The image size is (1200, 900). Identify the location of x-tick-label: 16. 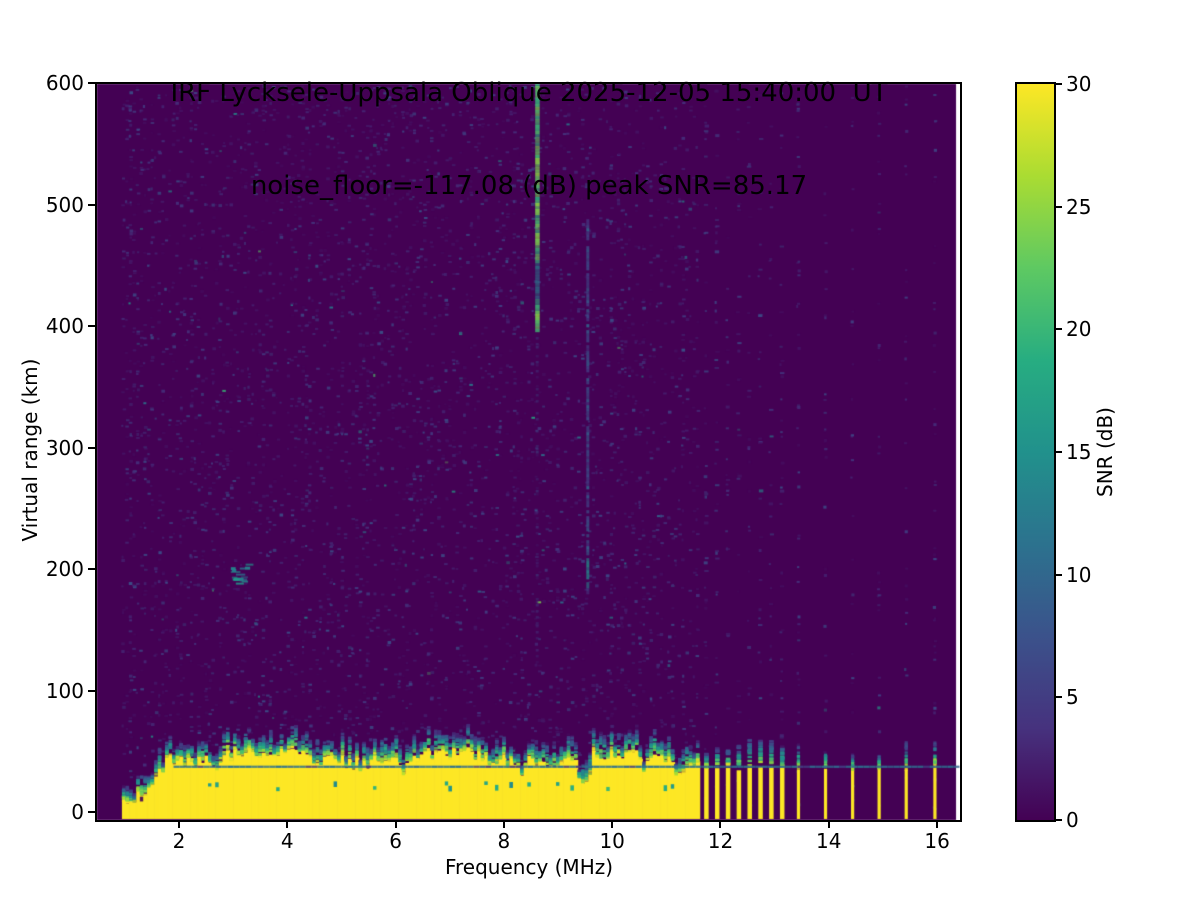
(937, 841).